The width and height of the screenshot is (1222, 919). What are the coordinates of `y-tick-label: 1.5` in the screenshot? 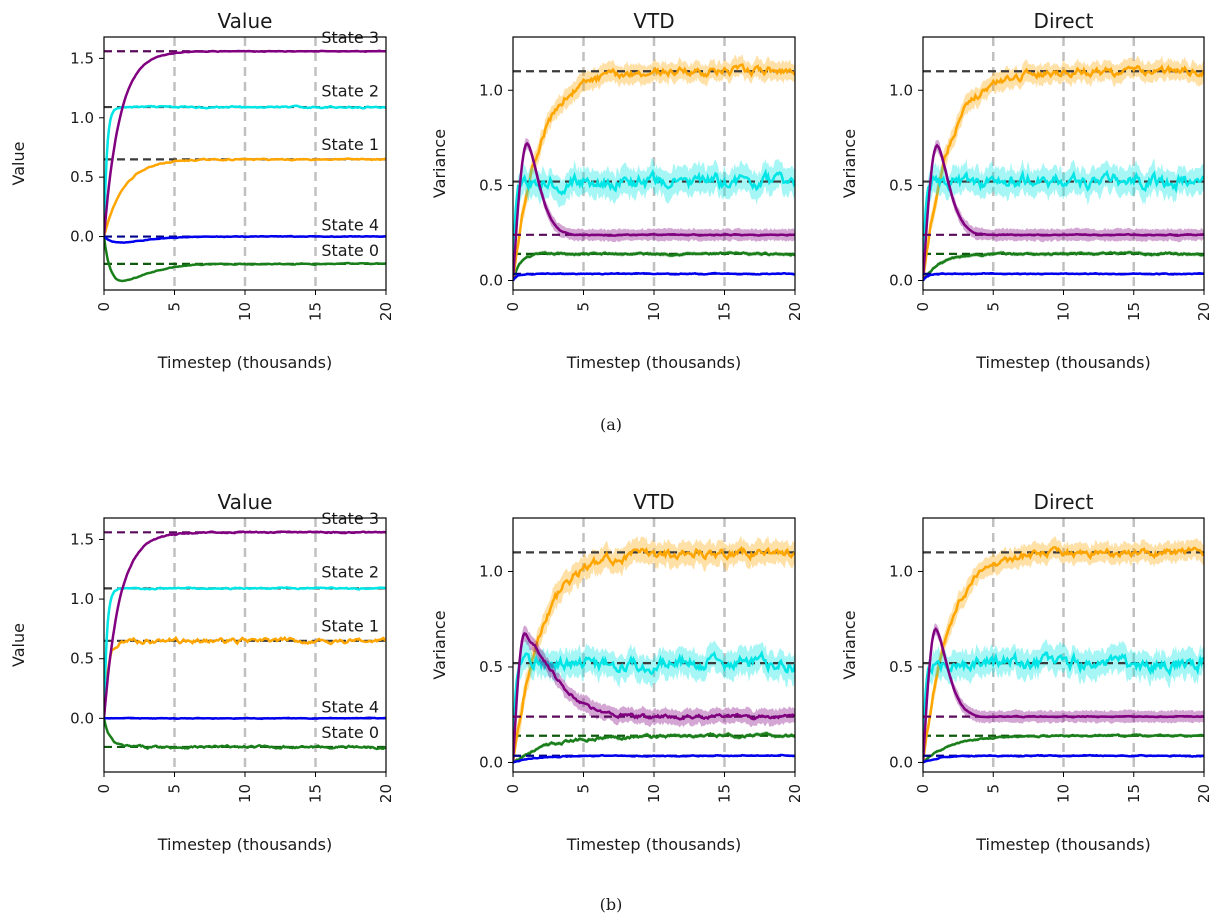 It's located at (82, 539).